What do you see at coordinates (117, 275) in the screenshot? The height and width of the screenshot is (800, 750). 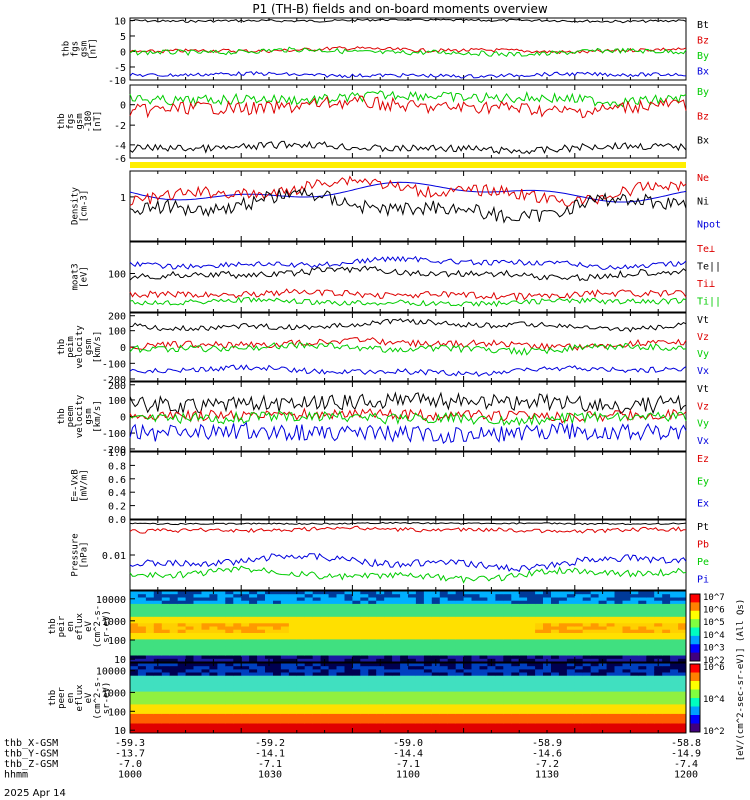 I see `y-tick-label: 100` at bounding box center [117, 275].